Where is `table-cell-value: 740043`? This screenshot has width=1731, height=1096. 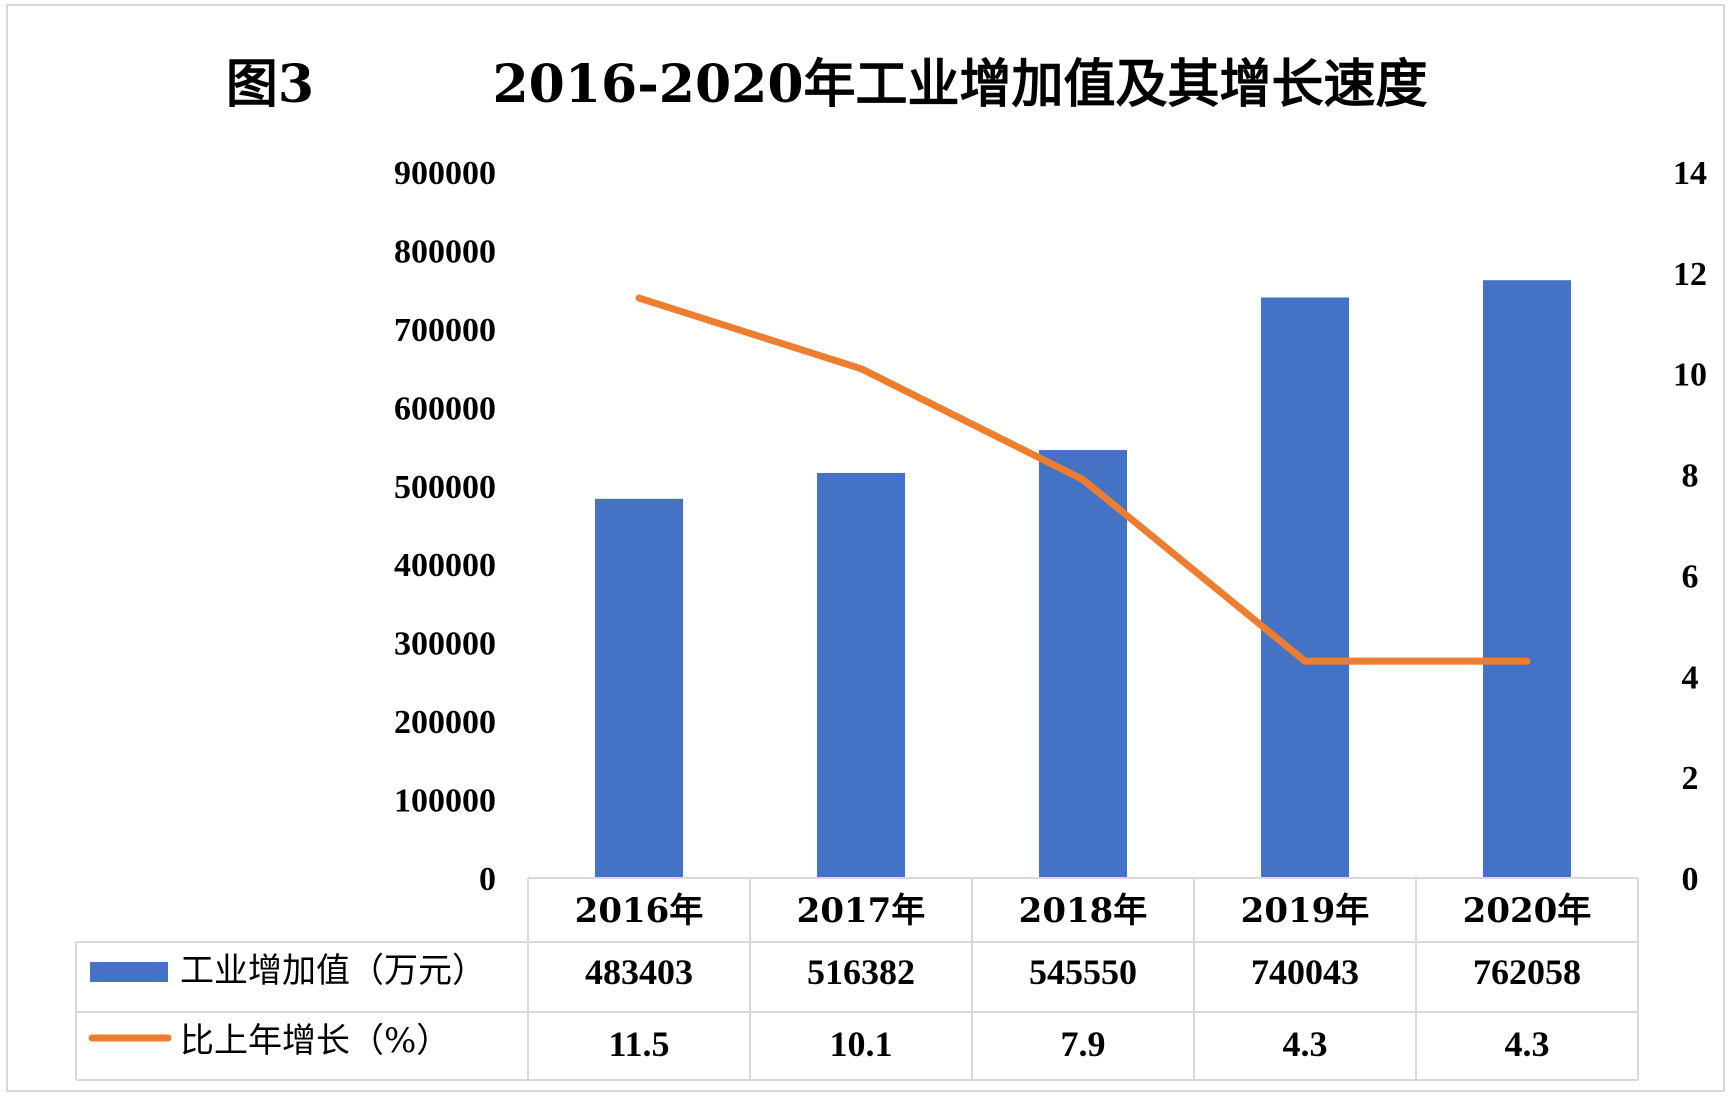 table-cell-value: 740043 is located at coordinates (1305, 972).